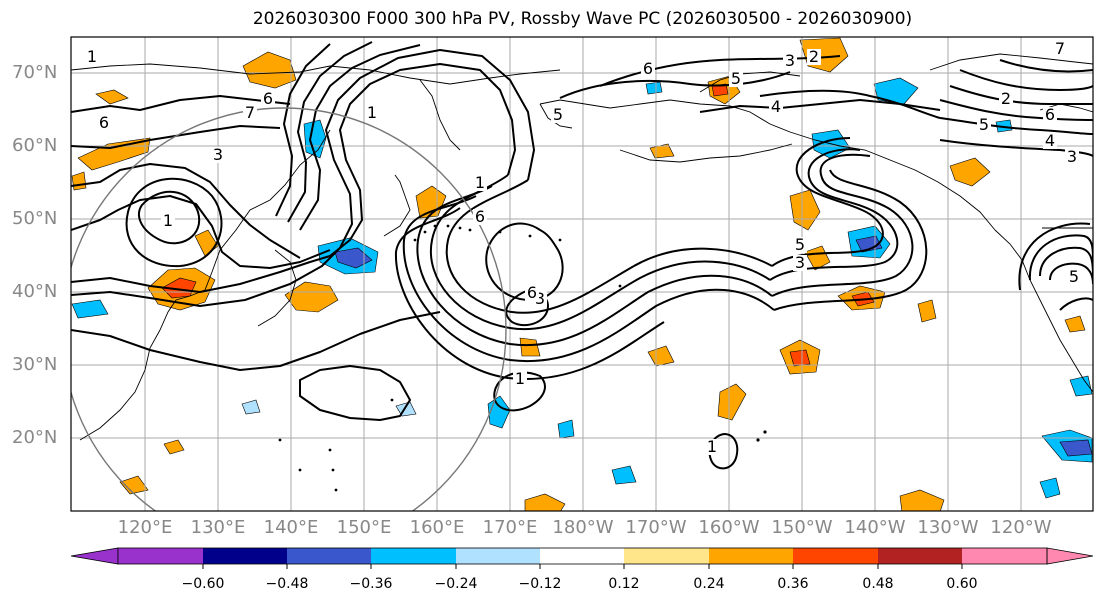 The width and height of the screenshot is (1105, 604). What do you see at coordinates (364, 527) in the screenshot?
I see `lon-label: 150°E` at bounding box center [364, 527].